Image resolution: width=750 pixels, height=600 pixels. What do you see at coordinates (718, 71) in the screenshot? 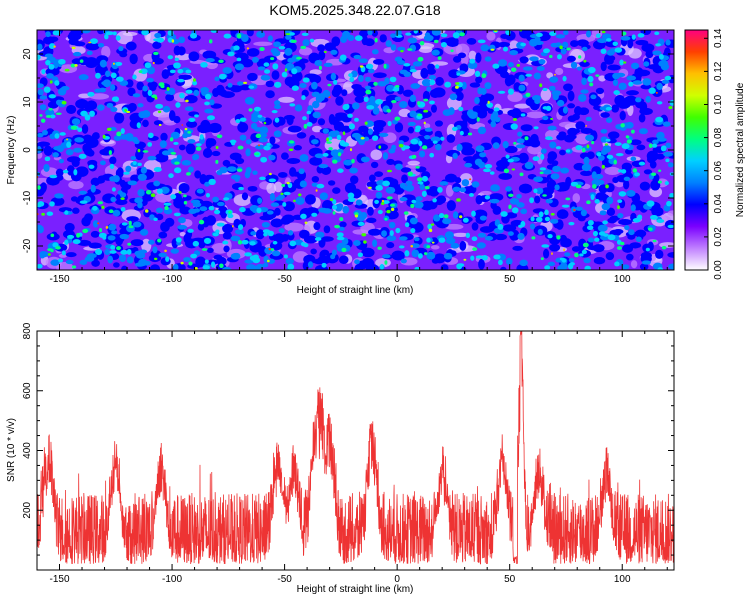
I see `colorbar-tick-label: 0.12` at bounding box center [718, 71].